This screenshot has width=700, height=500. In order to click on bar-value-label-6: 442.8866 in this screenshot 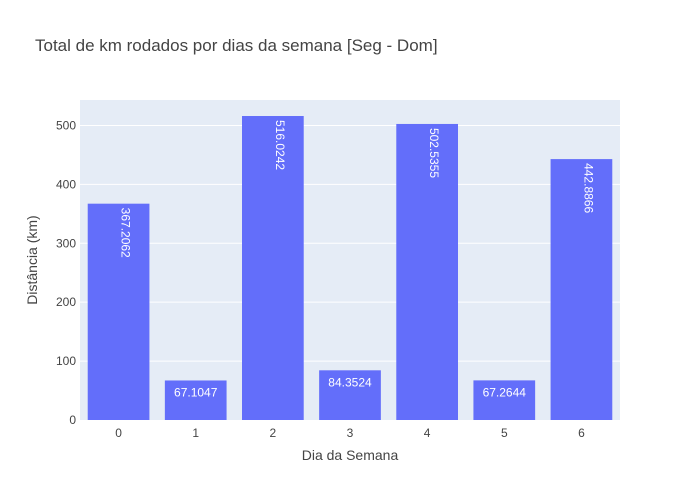, I will do `click(588, 188)`.